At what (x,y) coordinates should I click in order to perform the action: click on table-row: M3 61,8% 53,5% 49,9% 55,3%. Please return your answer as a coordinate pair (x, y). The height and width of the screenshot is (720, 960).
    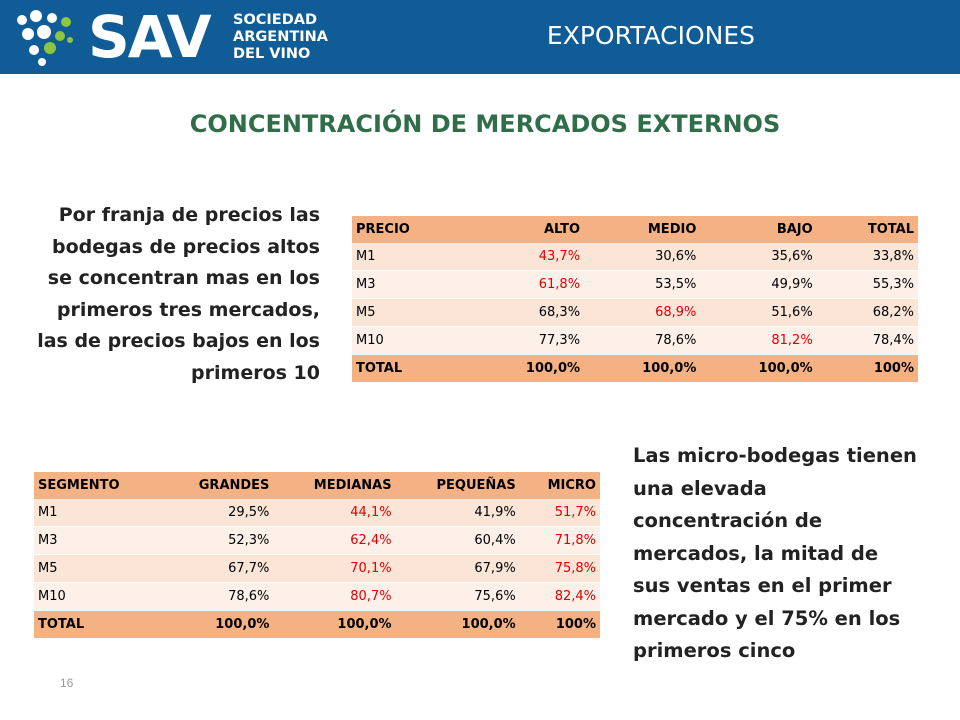
    Looking at the image, I should click on (635, 284).